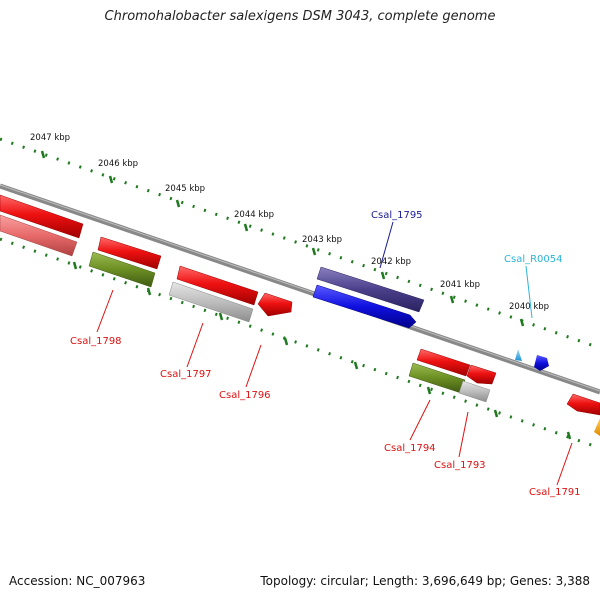  I want to click on gene-feature-1797-red, so click(217, 285).